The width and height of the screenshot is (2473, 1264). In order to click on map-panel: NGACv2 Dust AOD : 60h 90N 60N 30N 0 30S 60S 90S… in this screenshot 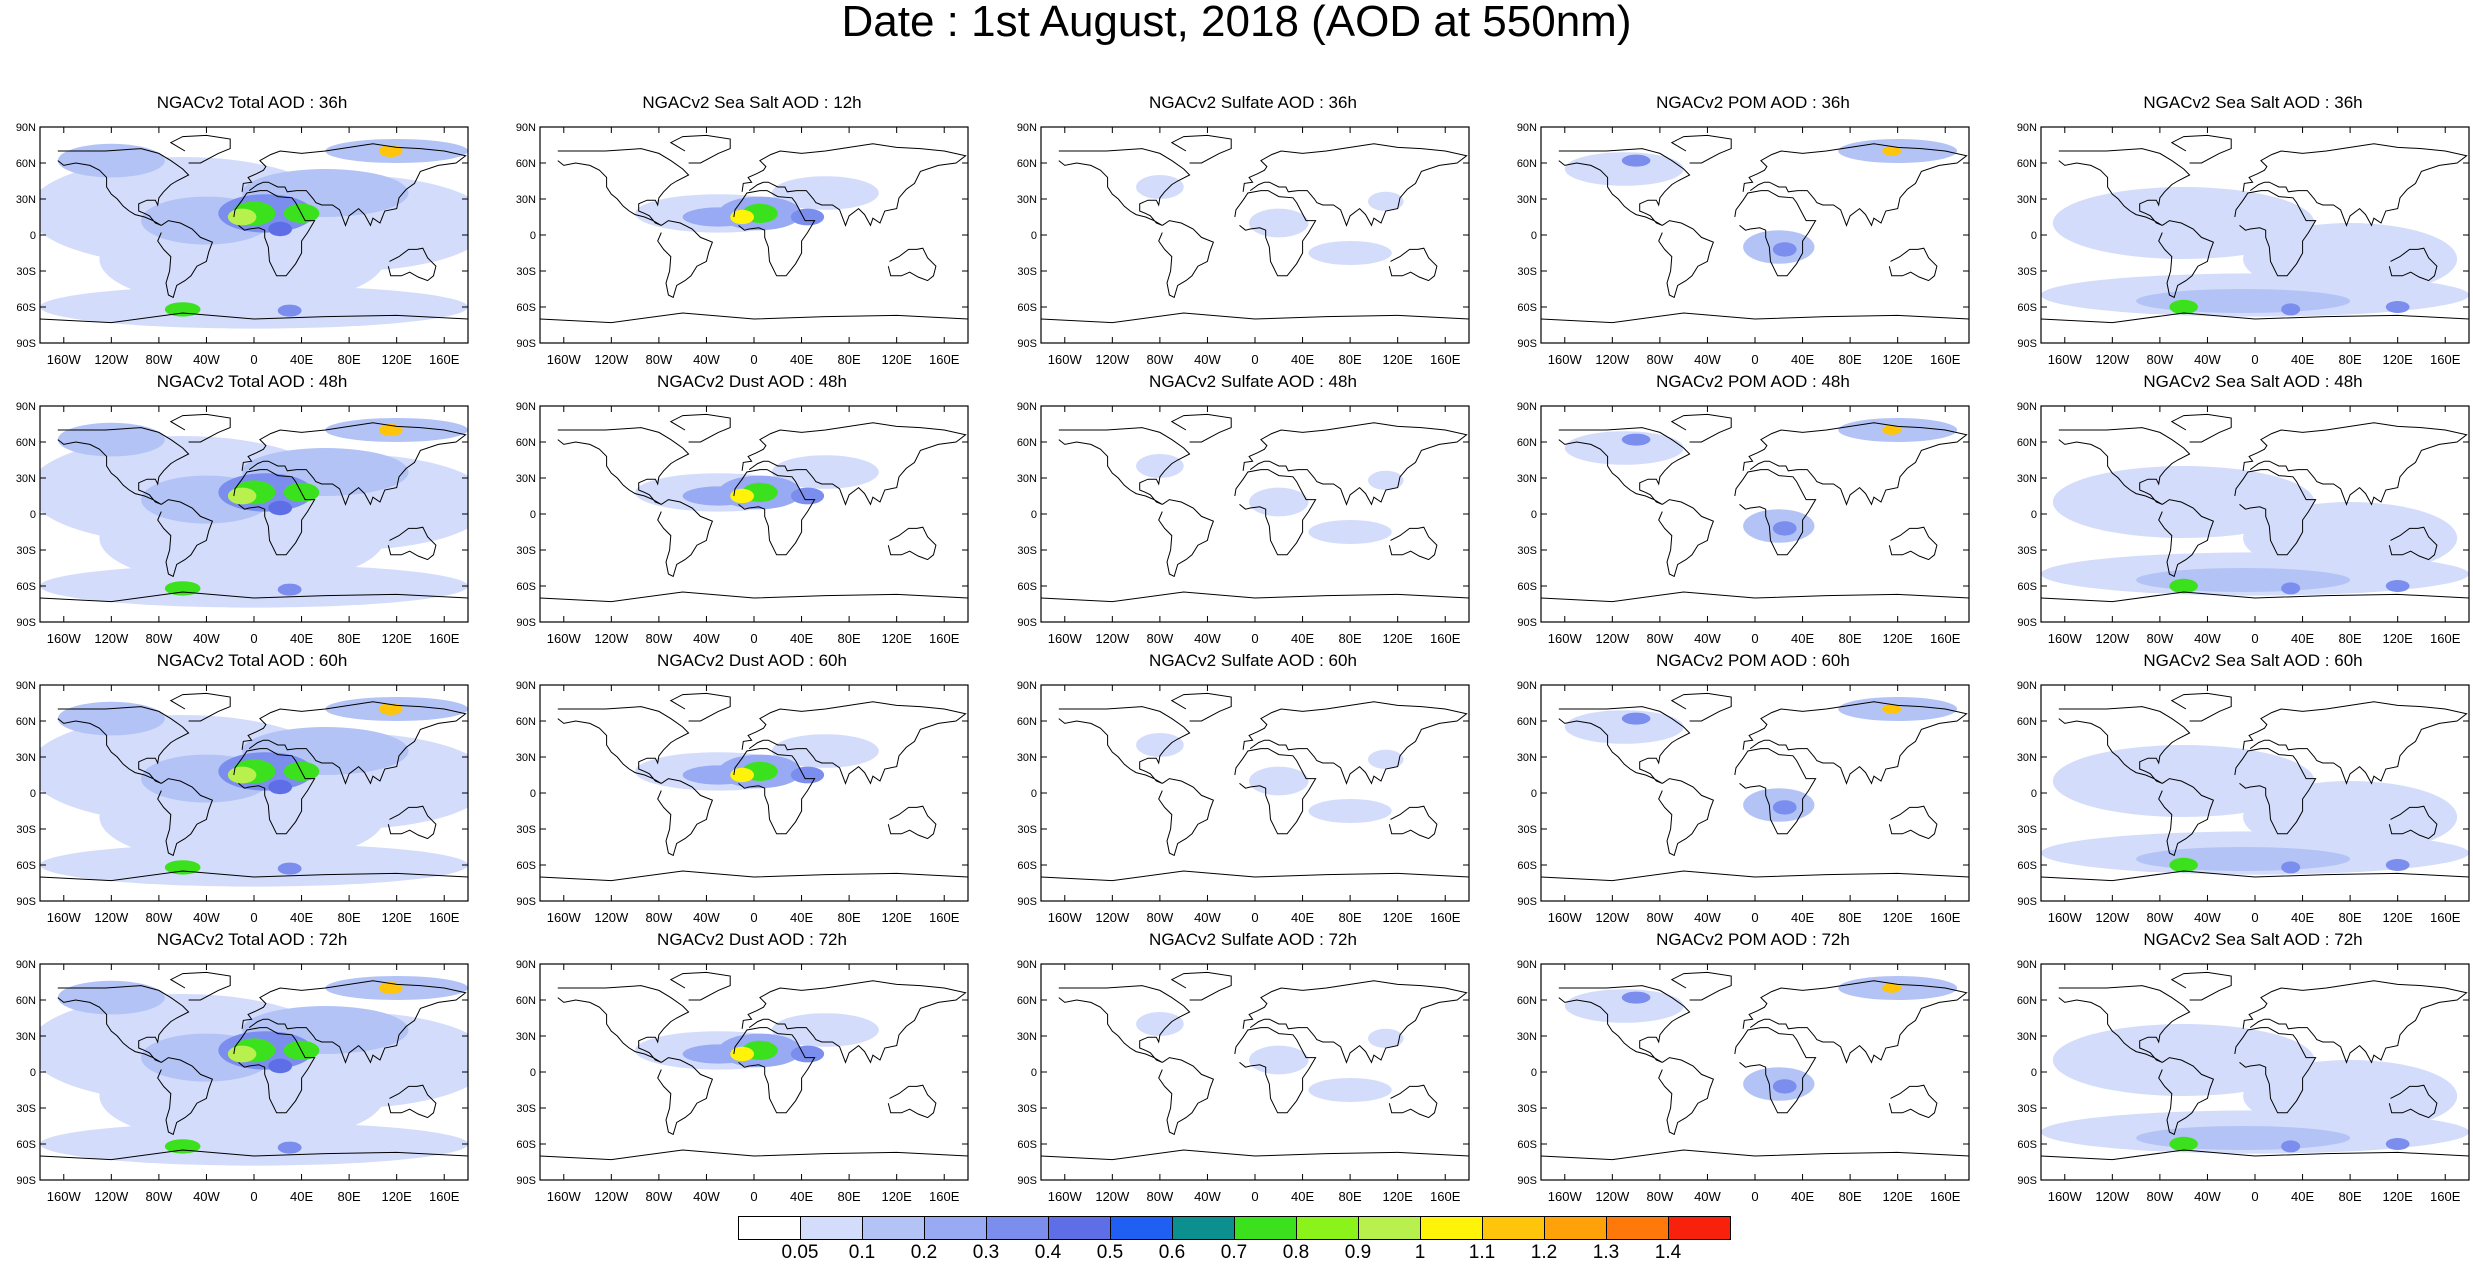, I will do `click(752, 788)`.